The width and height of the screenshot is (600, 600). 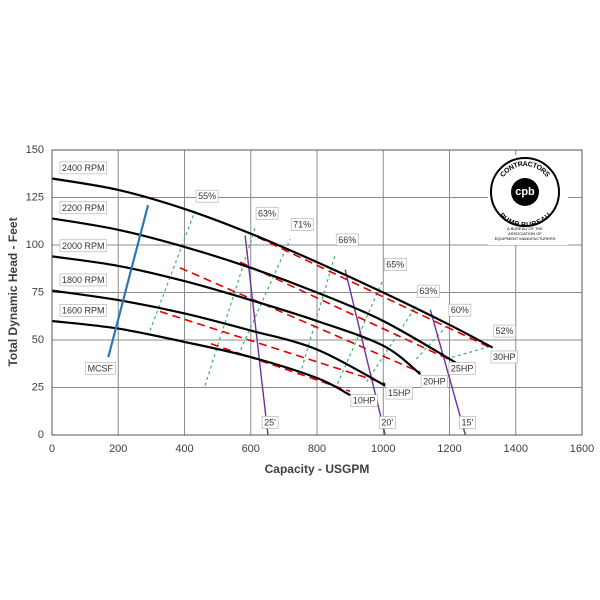 I want to click on hp-line-label: 20HP, so click(x=434, y=382).